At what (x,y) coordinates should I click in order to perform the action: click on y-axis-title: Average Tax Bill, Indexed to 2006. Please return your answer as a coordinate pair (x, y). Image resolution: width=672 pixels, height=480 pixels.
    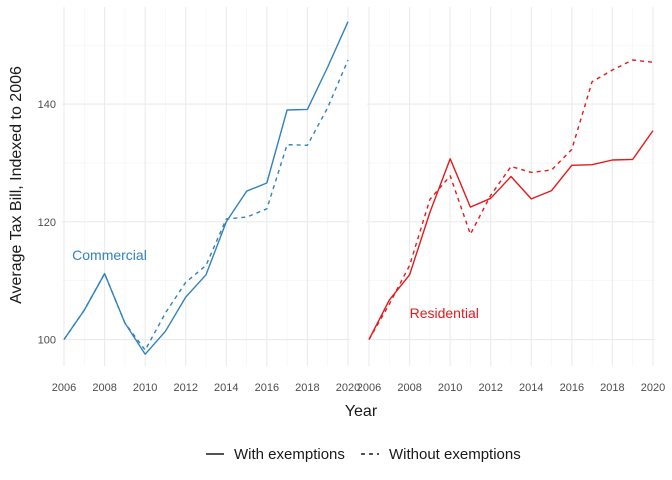
    Looking at the image, I should click on (16, 185).